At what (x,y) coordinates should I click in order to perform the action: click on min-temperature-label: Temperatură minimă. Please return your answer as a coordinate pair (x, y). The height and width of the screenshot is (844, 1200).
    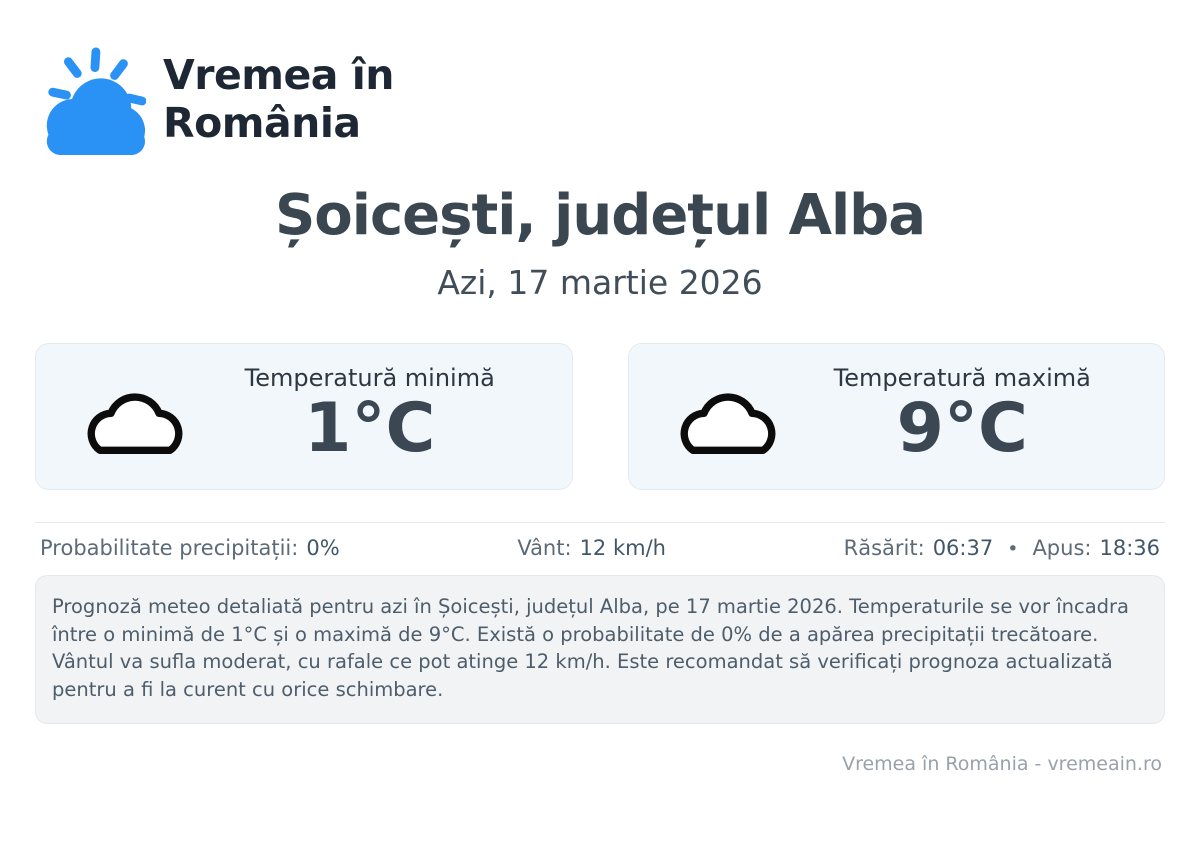
    Looking at the image, I should click on (369, 377).